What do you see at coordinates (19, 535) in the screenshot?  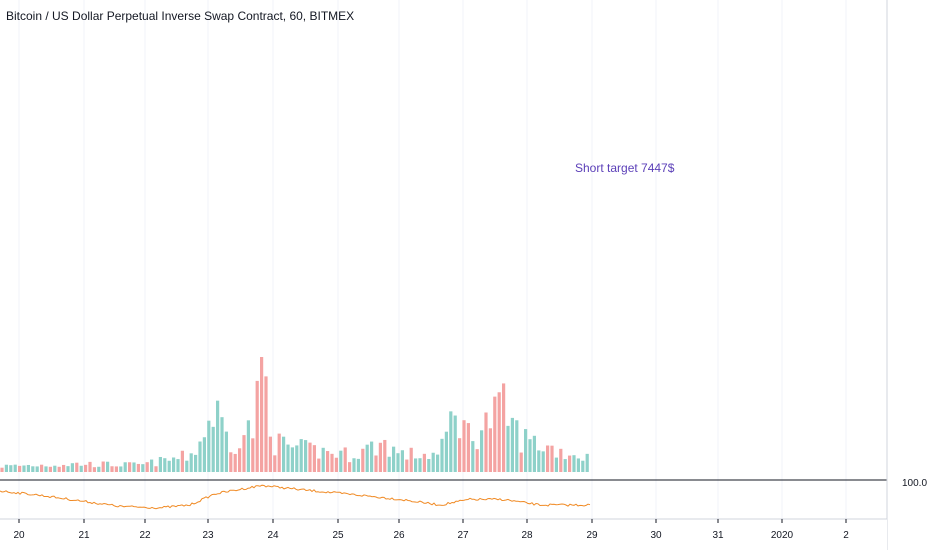 I see `time-tick-label: 20` at bounding box center [19, 535].